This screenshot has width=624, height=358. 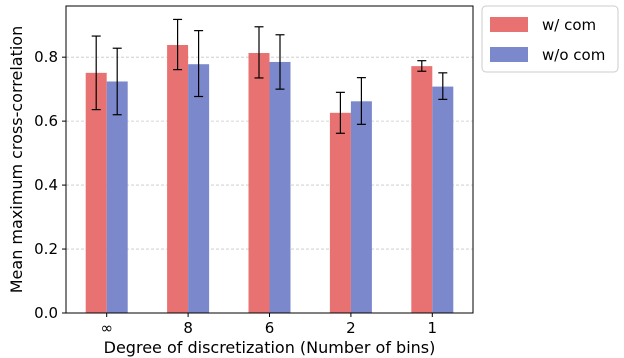 What do you see at coordinates (270, 328) in the screenshot?
I see `x-tick-label: 6` at bounding box center [270, 328].